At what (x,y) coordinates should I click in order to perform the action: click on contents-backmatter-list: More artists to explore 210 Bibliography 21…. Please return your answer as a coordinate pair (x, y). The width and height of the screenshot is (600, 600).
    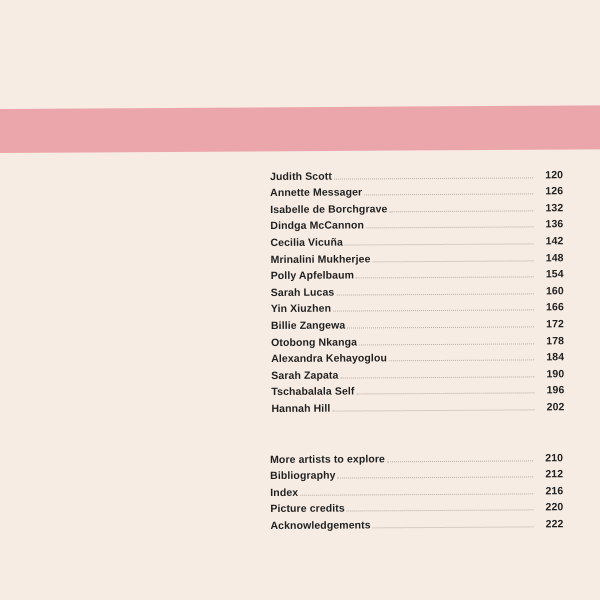
    Looking at the image, I should click on (417, 489).